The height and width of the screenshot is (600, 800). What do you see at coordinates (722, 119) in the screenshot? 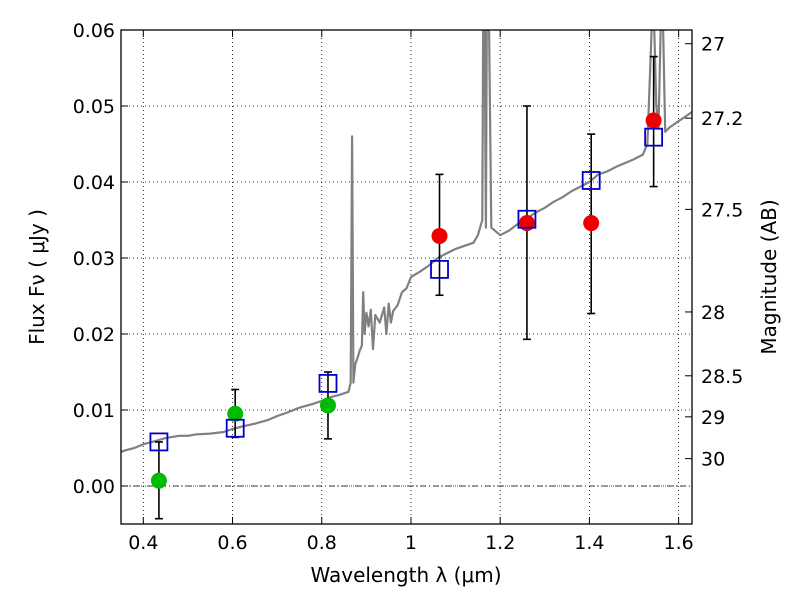
I see `right-tick-label: 27.2` at bounding box center [722, 119].